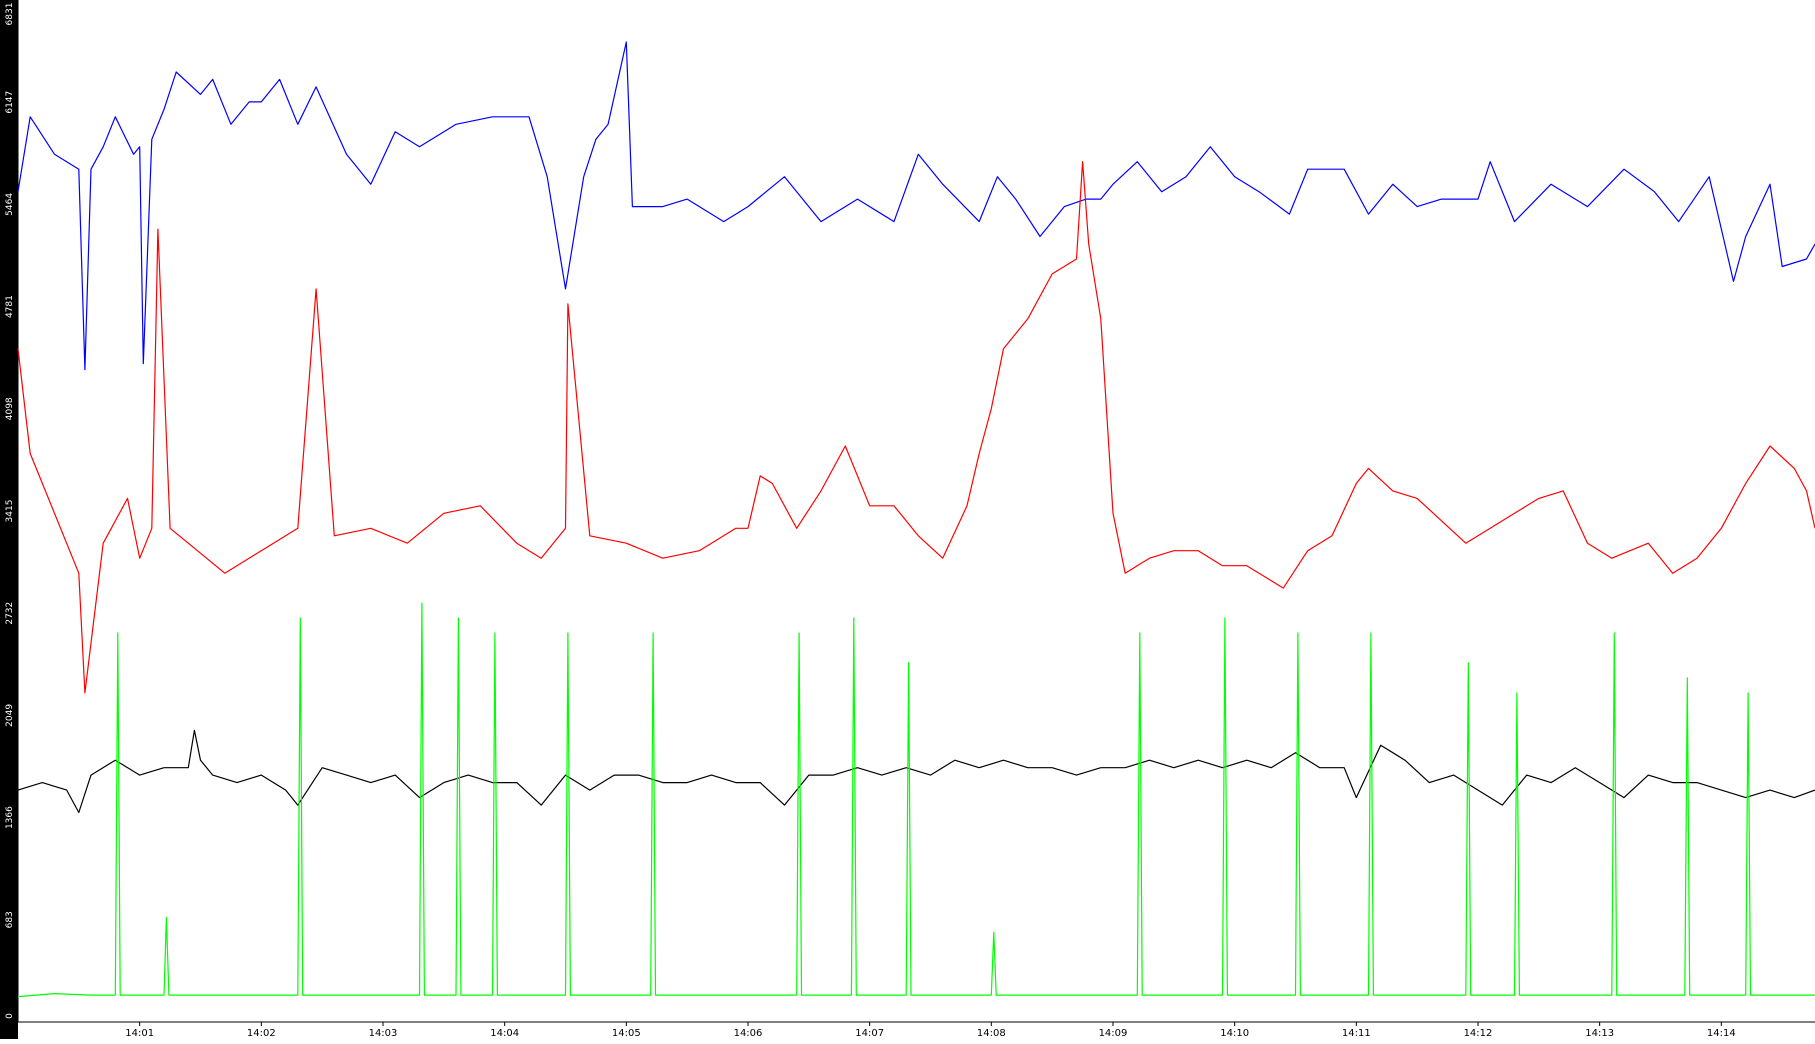 This screenshot has height=1044, width=1815. Describe the element at coordinates (748, 1033) in the screenshot. I see `x-tick-label: 14:06` at that location.